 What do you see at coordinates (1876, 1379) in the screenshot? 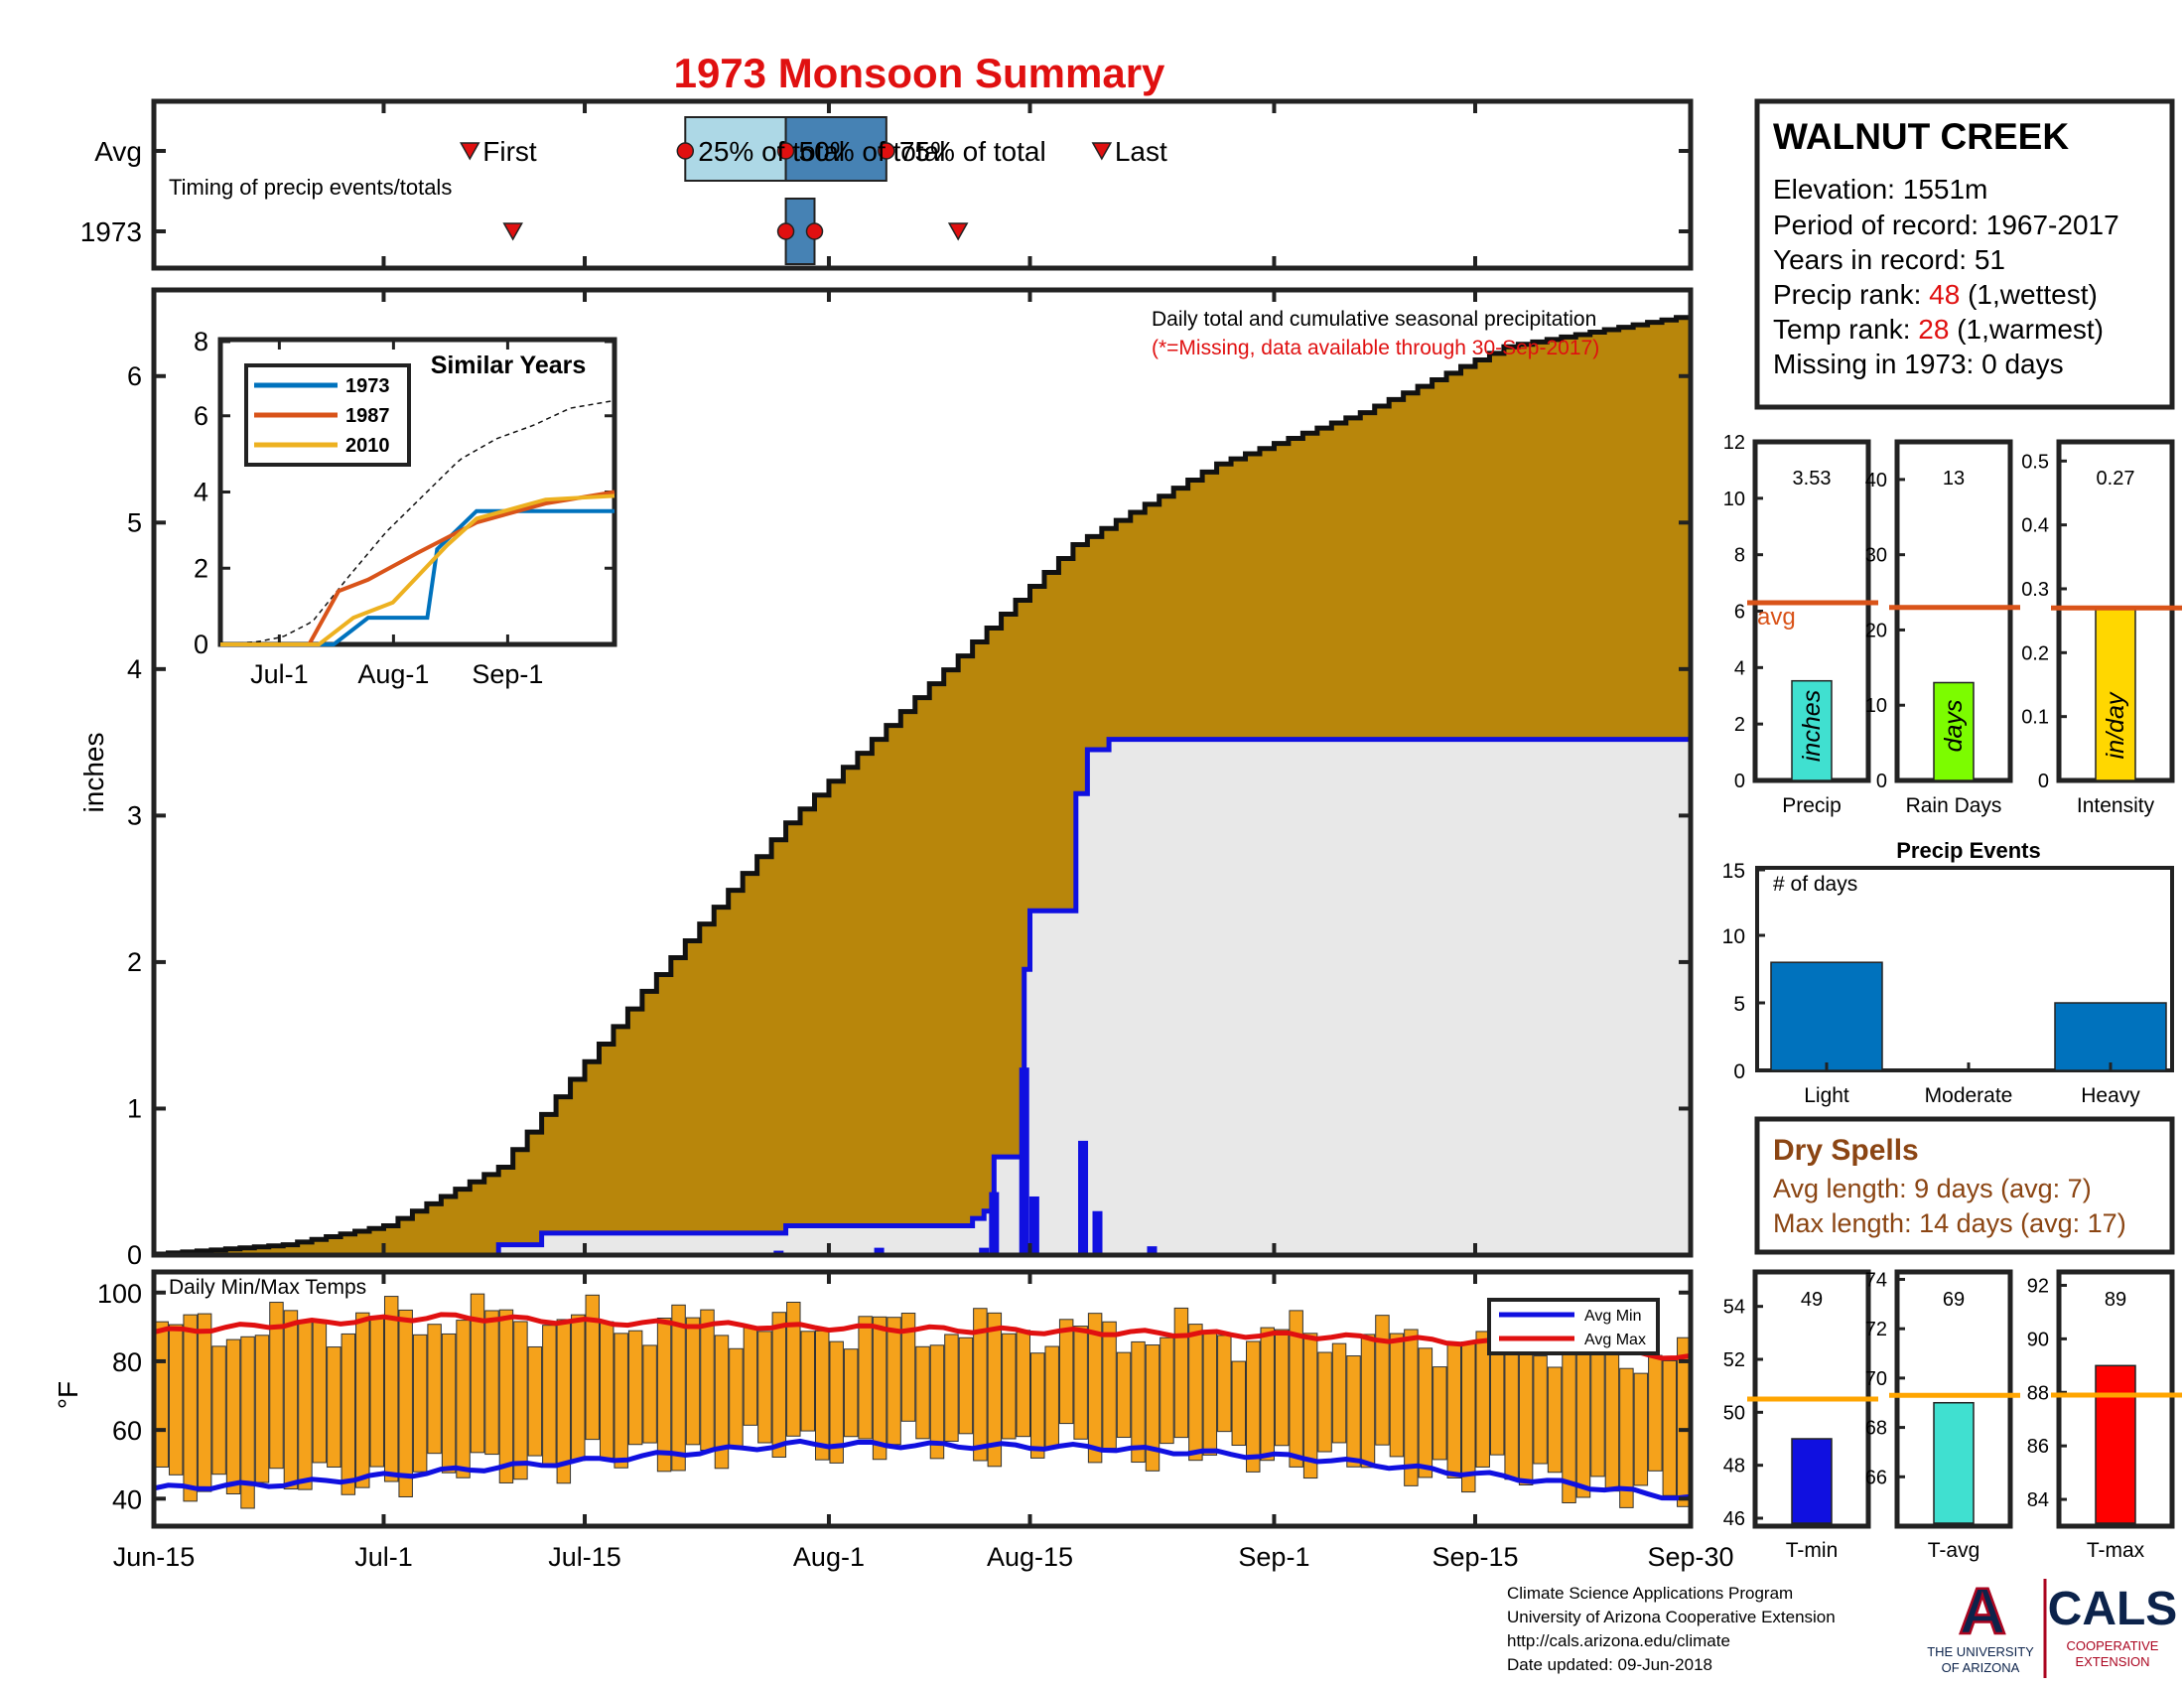
I see `temp-stat-ytick-label: 70` at bounding box center [1876, 1379].